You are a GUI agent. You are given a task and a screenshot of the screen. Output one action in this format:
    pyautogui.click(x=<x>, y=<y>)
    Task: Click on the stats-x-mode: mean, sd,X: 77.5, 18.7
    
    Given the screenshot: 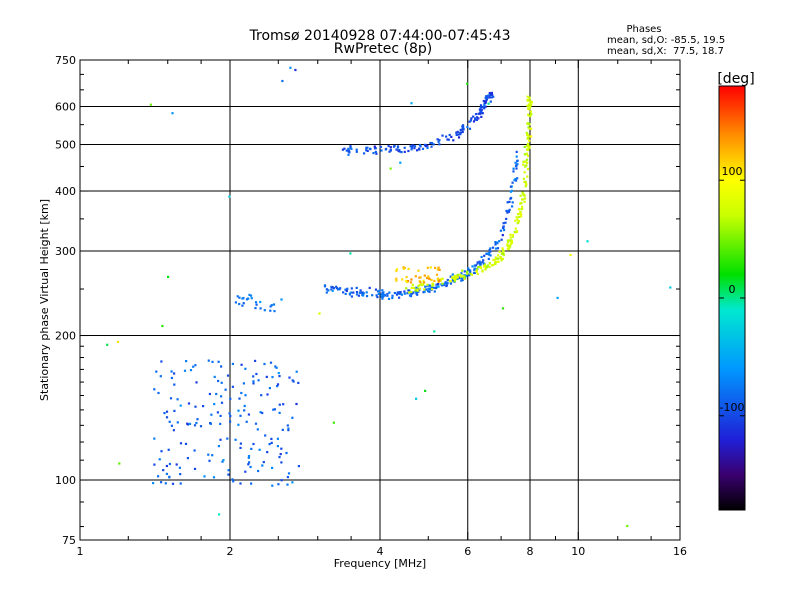 What is the action you would take?
    pyautogui.click(x=665, y=51)
    